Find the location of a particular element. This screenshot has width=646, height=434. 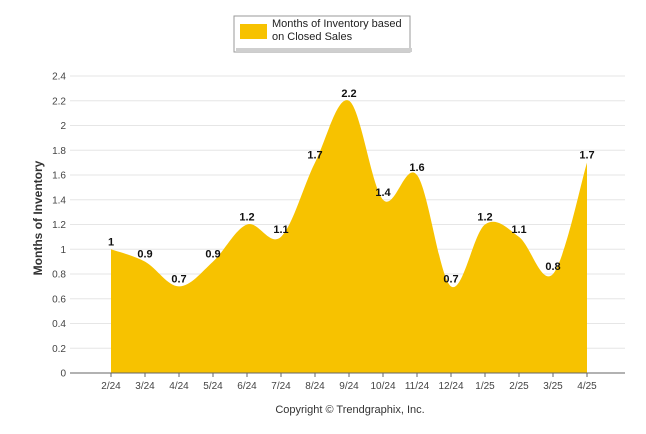

y-tick-label: 1.4 is located at coordinates (59, 200).